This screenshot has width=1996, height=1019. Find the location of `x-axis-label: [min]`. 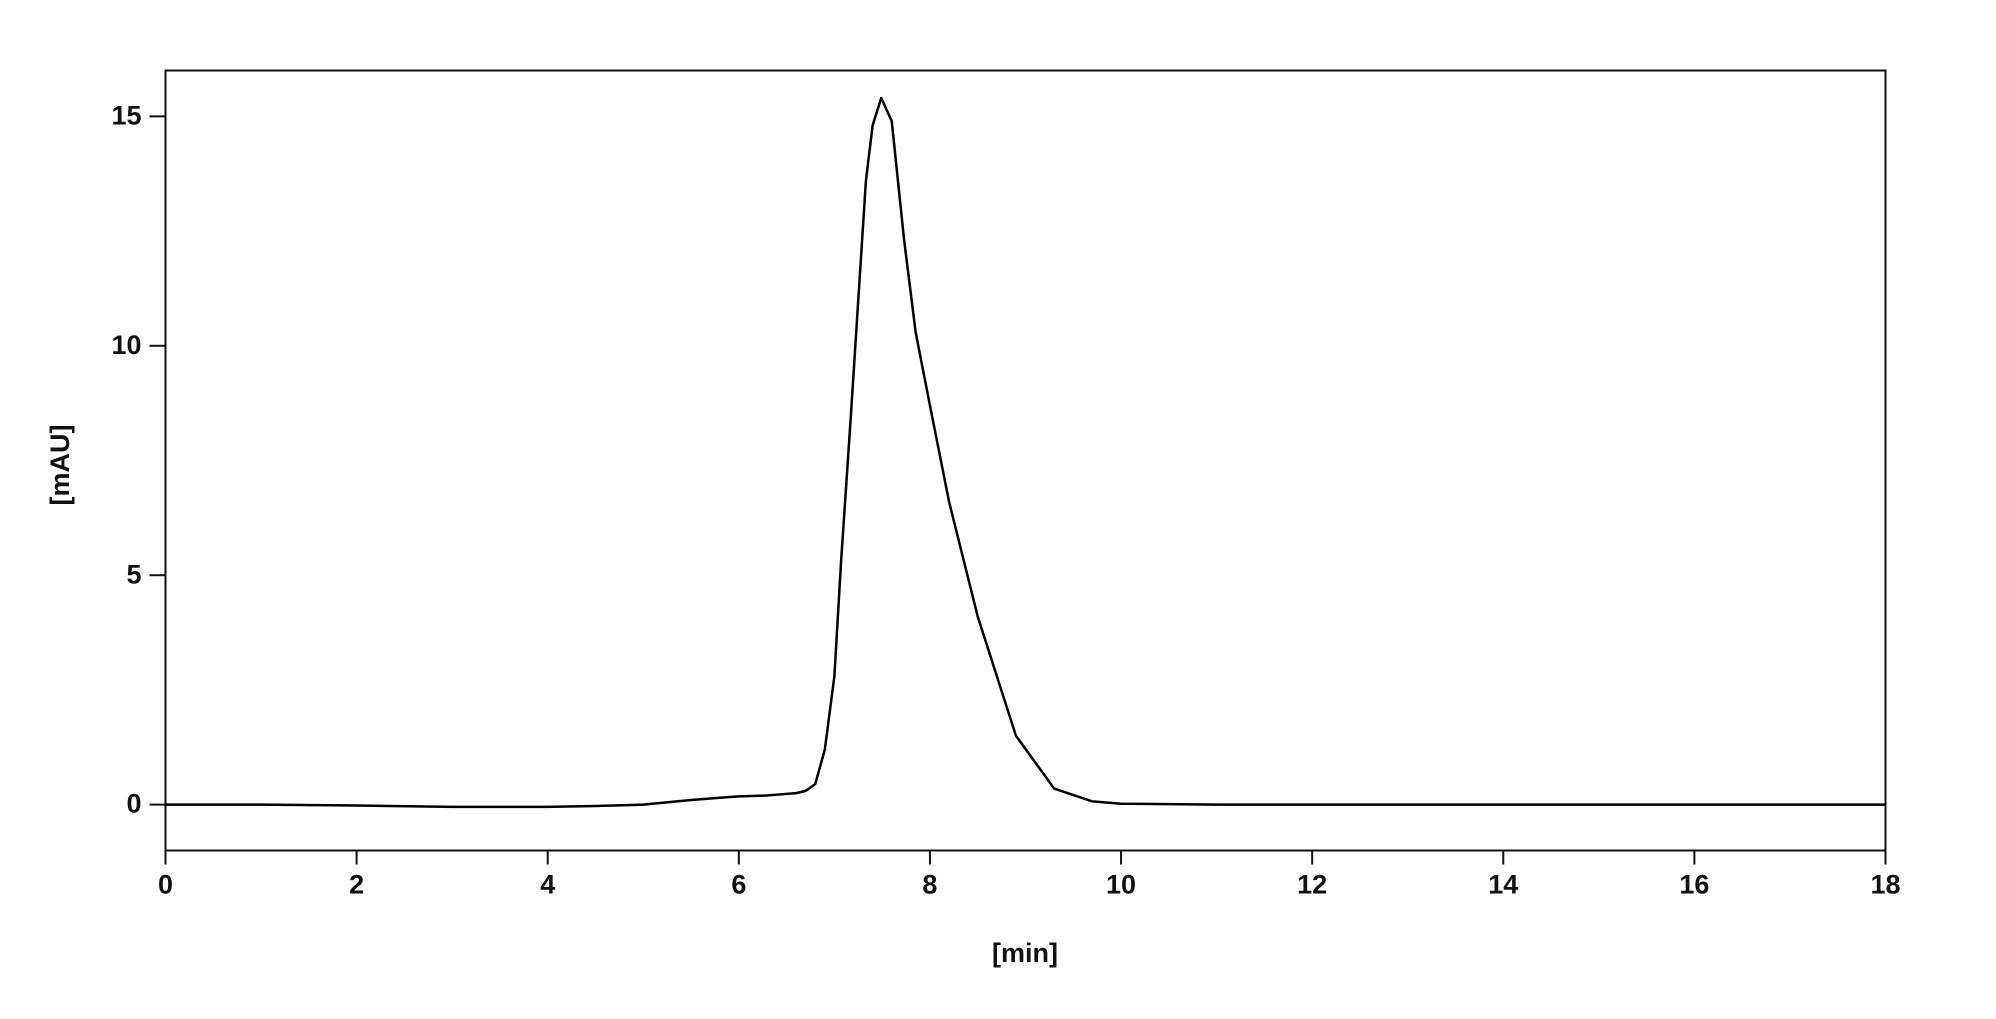

x-axis-label: [min] is located at coordinates (1025, 953).